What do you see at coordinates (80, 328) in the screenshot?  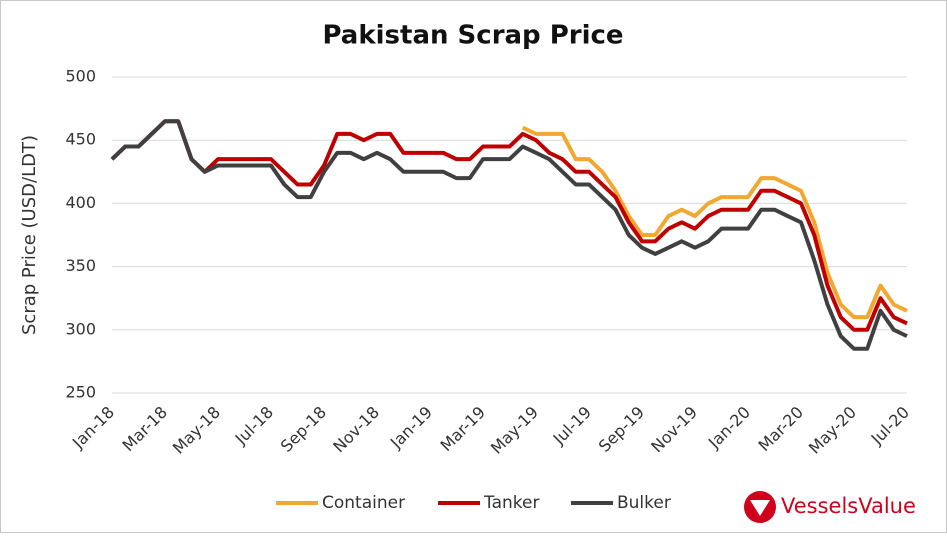 I see `y-tick-label: 300` at bounding box center [80, 328].